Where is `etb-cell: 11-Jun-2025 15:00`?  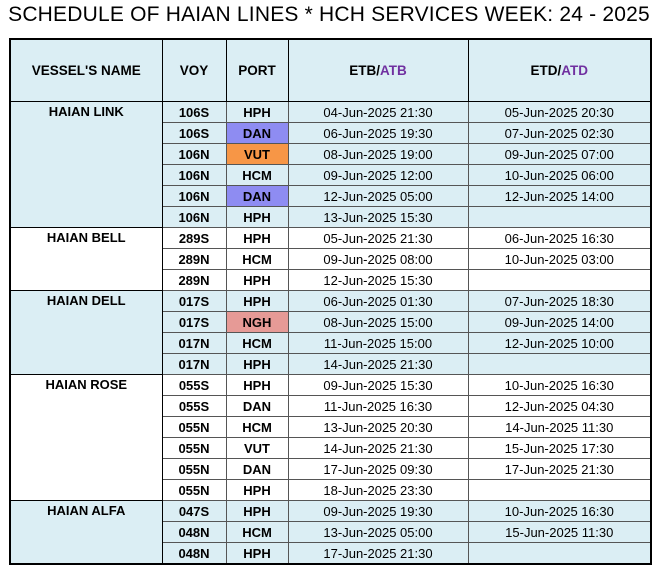 etb-cell: 11-Jun-2025 15:00 is located at coordinates (378, 343).